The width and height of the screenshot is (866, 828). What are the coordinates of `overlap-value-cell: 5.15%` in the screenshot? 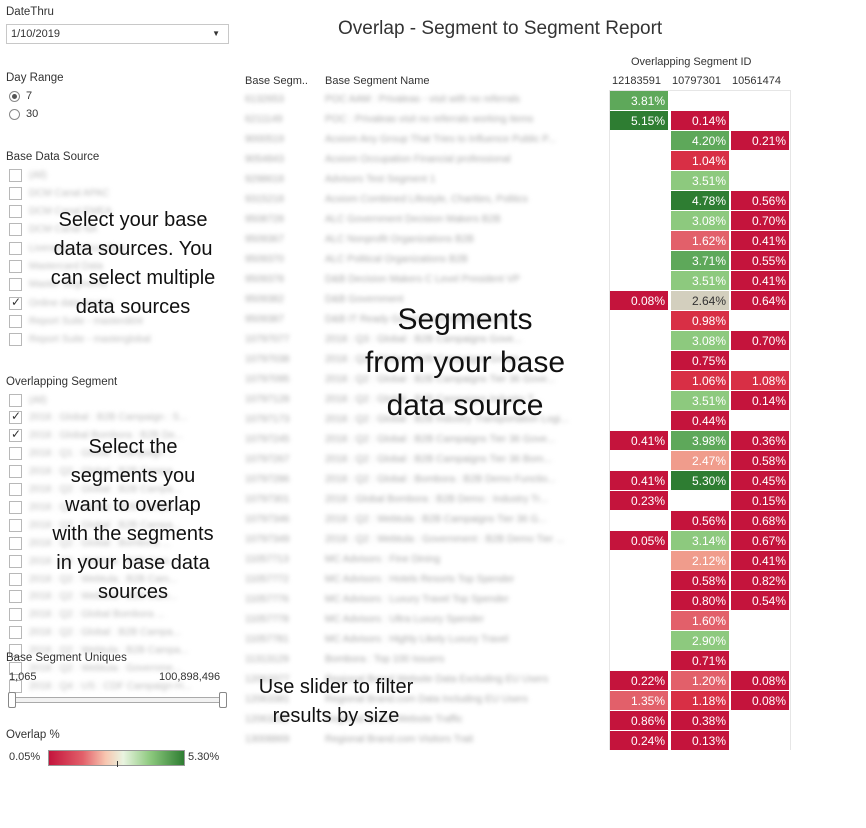 It's located at (639, 121).